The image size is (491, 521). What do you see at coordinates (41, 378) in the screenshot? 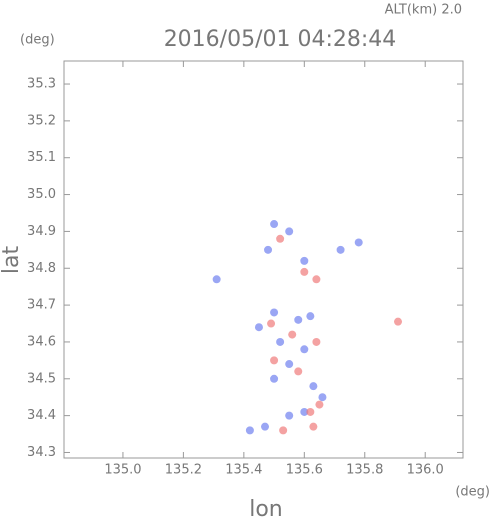
I see `y-tick-label: 34.5` at bounding box center [41, 378].